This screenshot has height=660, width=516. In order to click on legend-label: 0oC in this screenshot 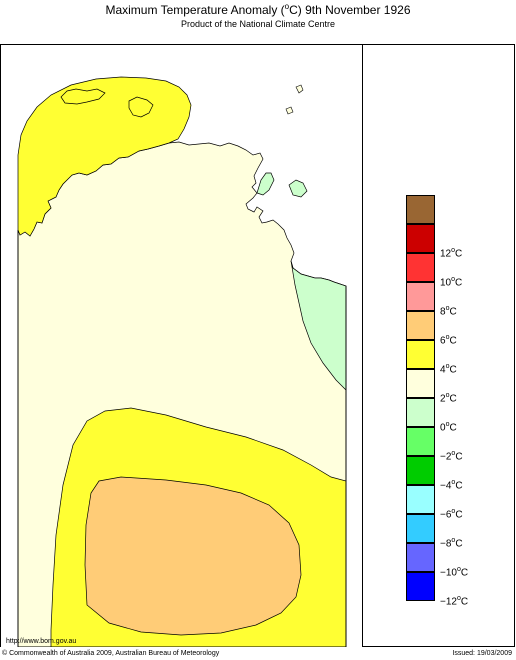, I will do `click(448, 427)`.